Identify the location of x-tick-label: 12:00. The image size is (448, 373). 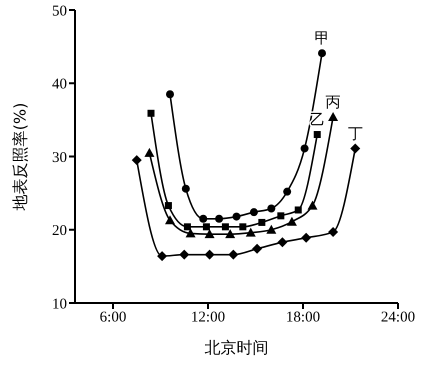
(208, 318).